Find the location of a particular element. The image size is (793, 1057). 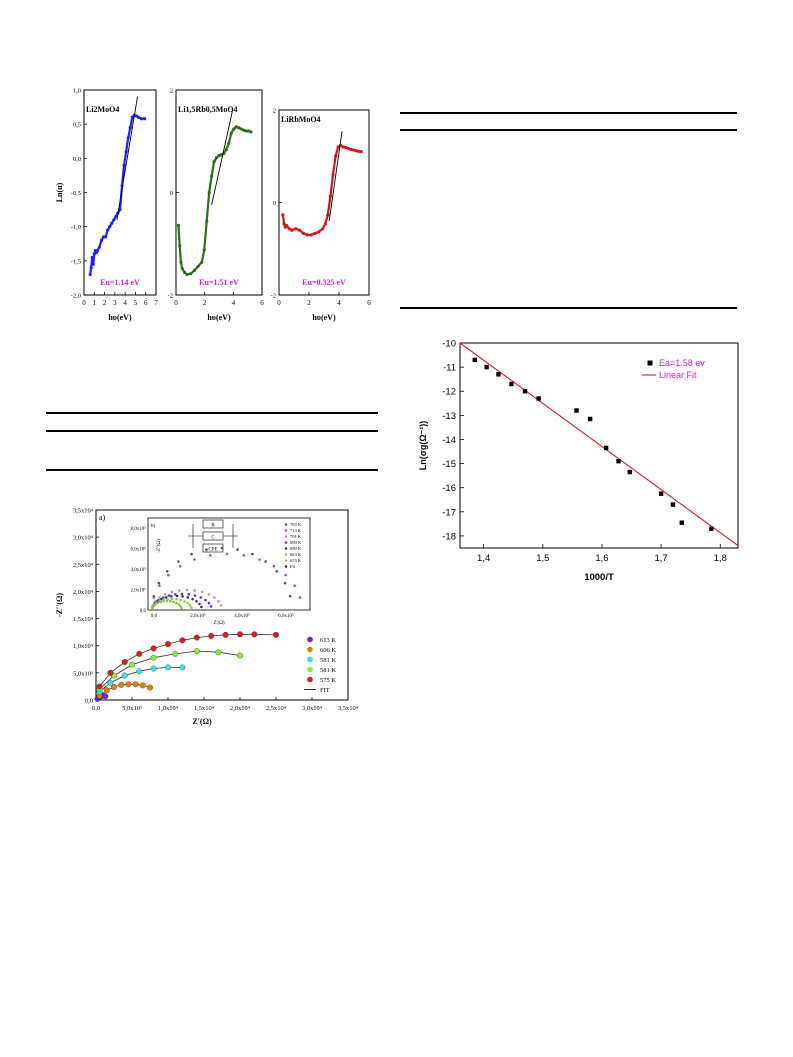

circuit-label: R is located at coordinates (213, 526).